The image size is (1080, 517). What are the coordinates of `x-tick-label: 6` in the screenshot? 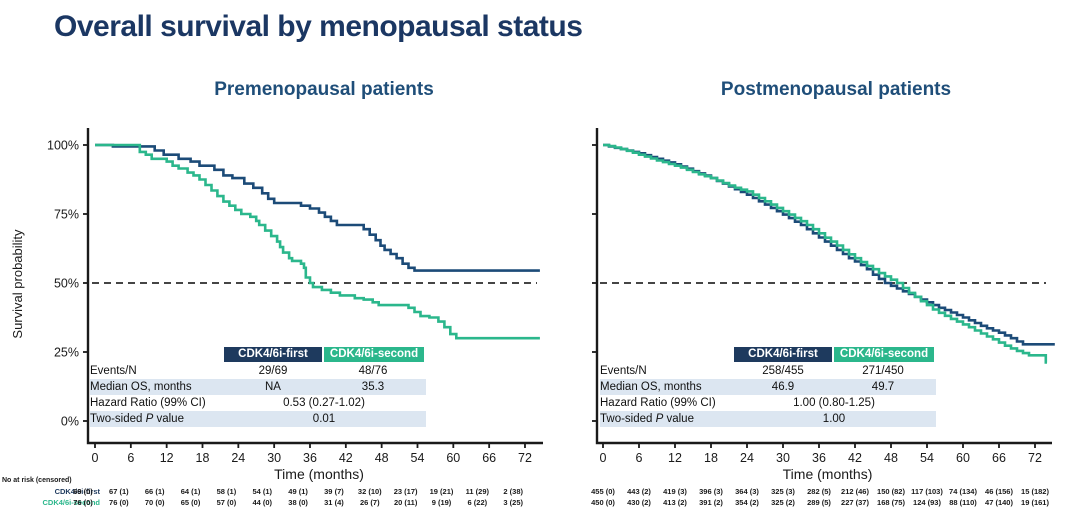 It's located at (639, 458).